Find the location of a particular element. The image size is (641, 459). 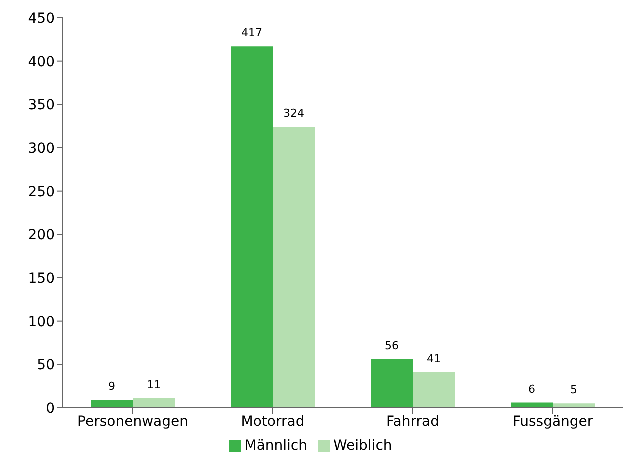

data-label: 324 is located at coordinates (294, 113).